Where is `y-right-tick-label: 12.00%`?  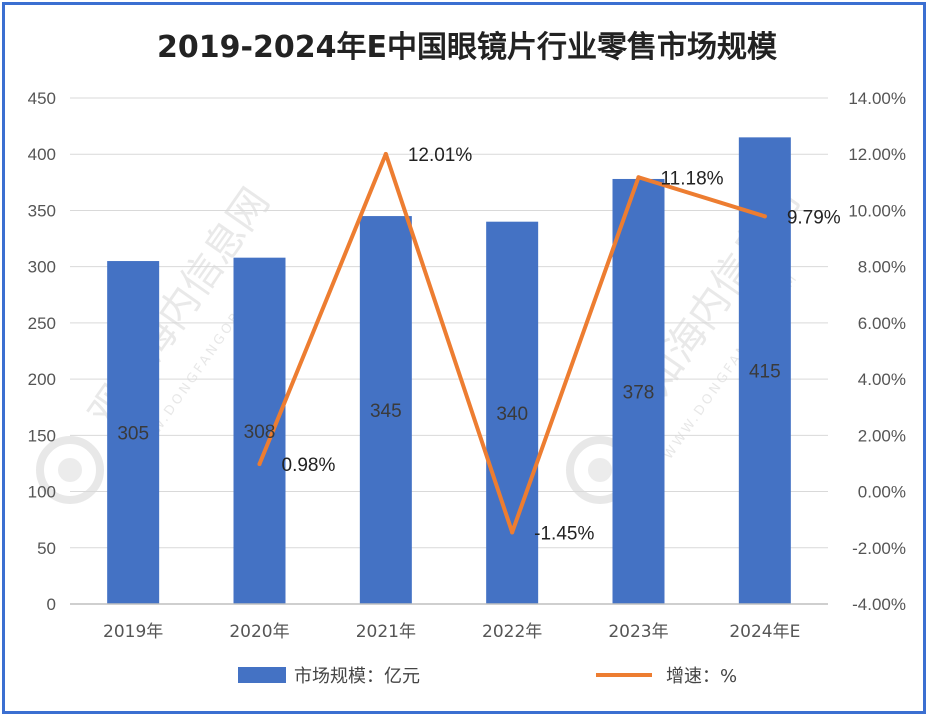 y-right-tick-label: 12.00% is located at coordinates (877, 154).